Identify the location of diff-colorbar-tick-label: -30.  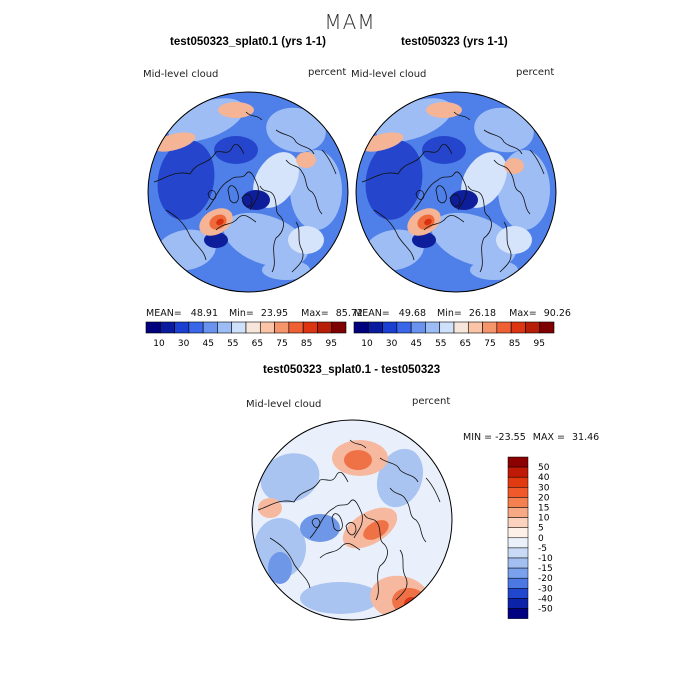
(545, 589).